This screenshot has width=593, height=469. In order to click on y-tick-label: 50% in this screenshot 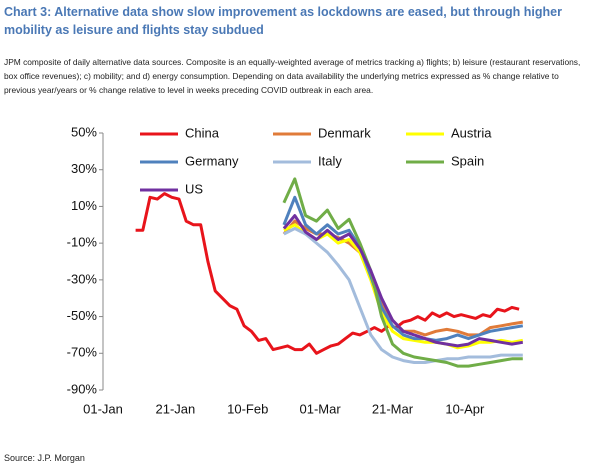, I will do `click(84, 131)`.